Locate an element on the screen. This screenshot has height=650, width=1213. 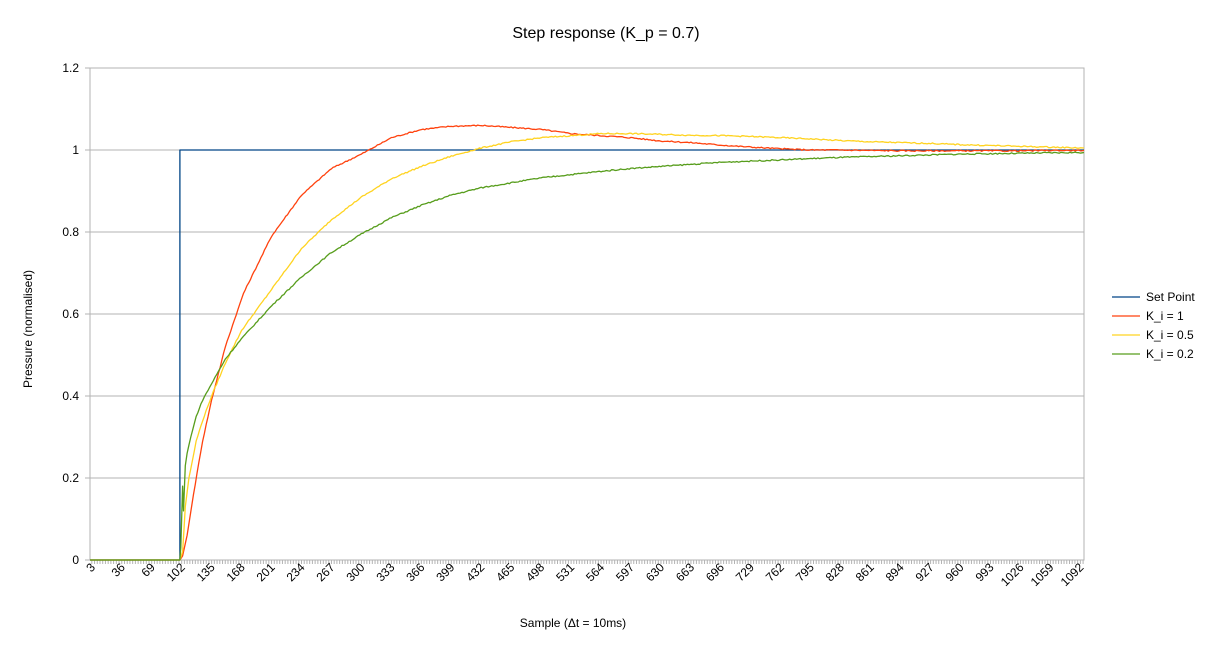
x-tick-label: 3 is located at coordinates (90, 567).